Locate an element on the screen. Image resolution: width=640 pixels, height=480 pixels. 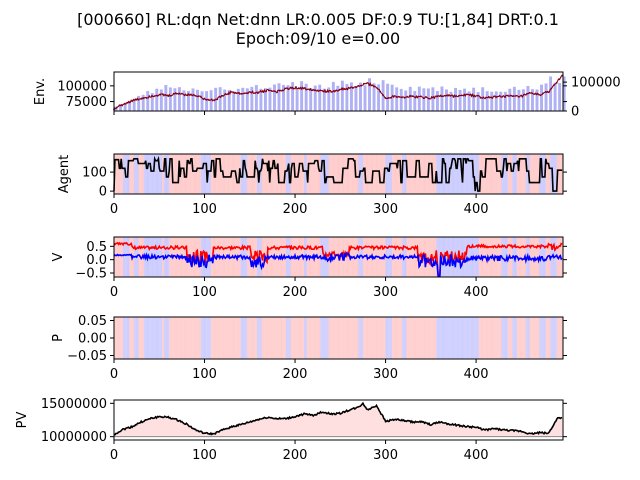
env-price-line is located at coordinates (338, 92).